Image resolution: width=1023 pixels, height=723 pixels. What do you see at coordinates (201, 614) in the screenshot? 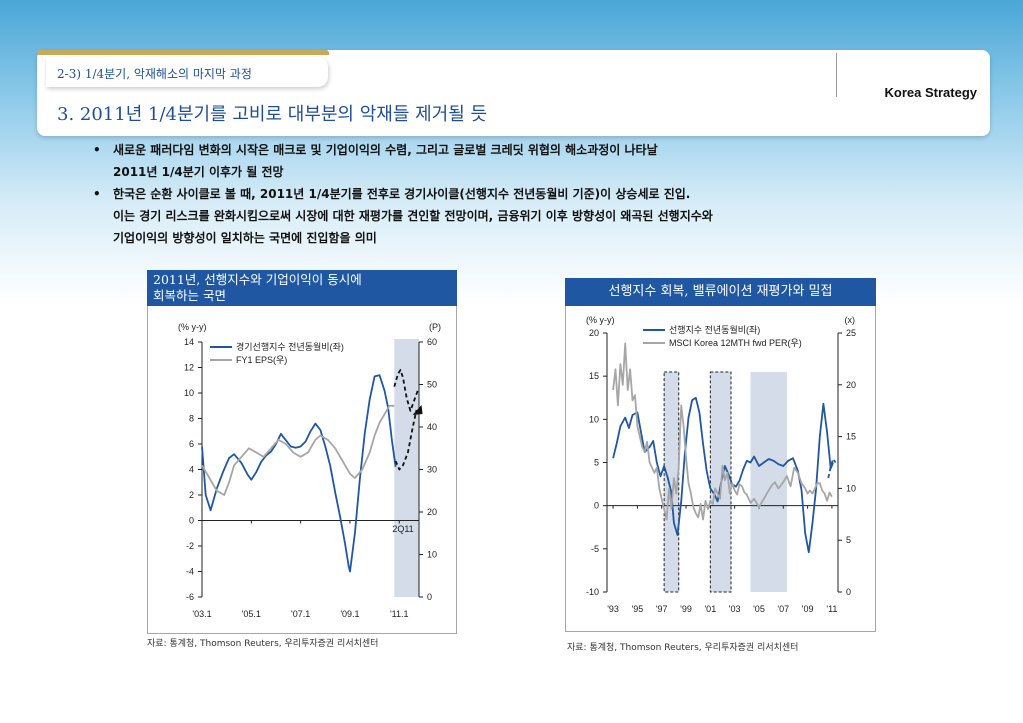
I see `x-tick-label: '03.1` at bounding box center [201, 614].